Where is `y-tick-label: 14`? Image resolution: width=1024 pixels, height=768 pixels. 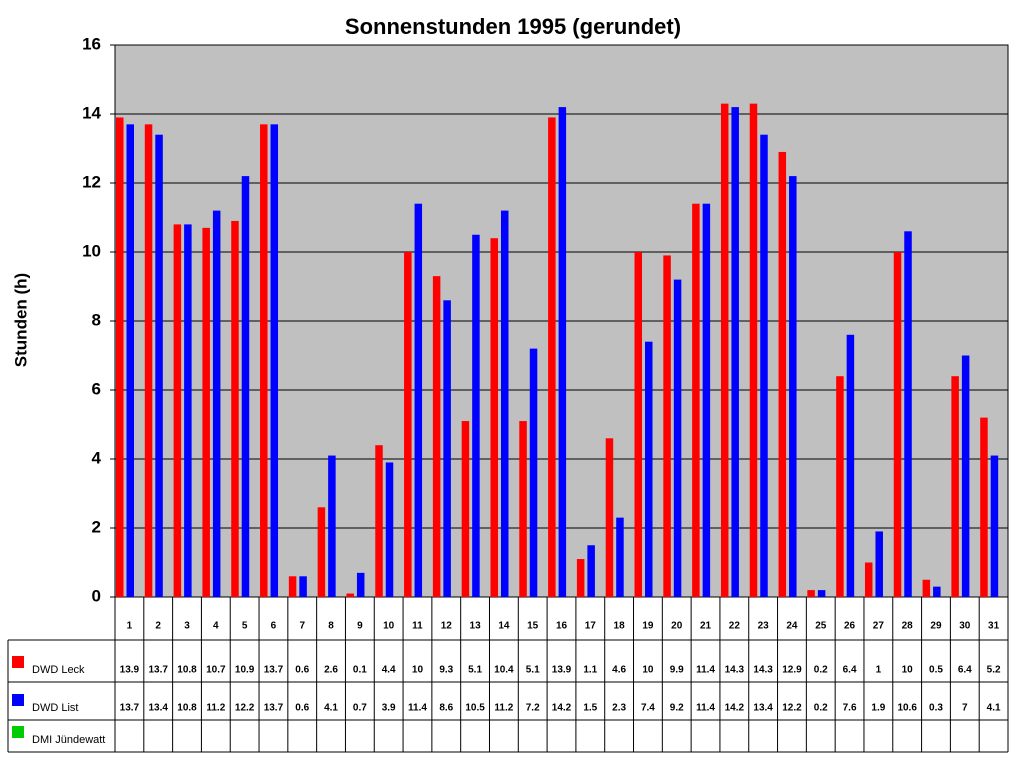
y-tick-label: 14 is located at coordinates (91, 112).